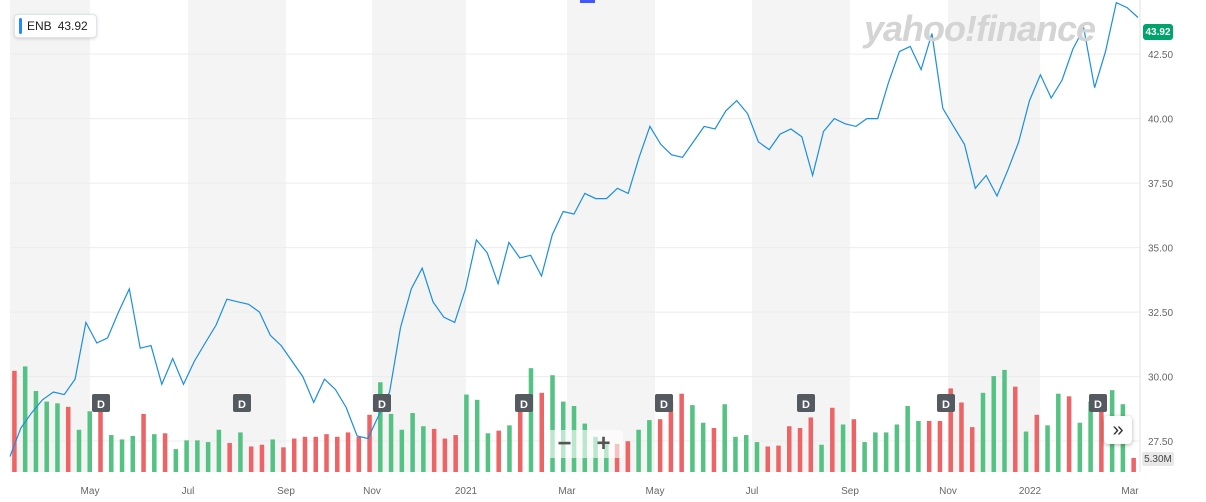 The image size is (1206, 502). What do you see at coordinates (1030, 491) in the screenshot?
I see `x-tick-label: 2022` at bounding box center [1030, 491].